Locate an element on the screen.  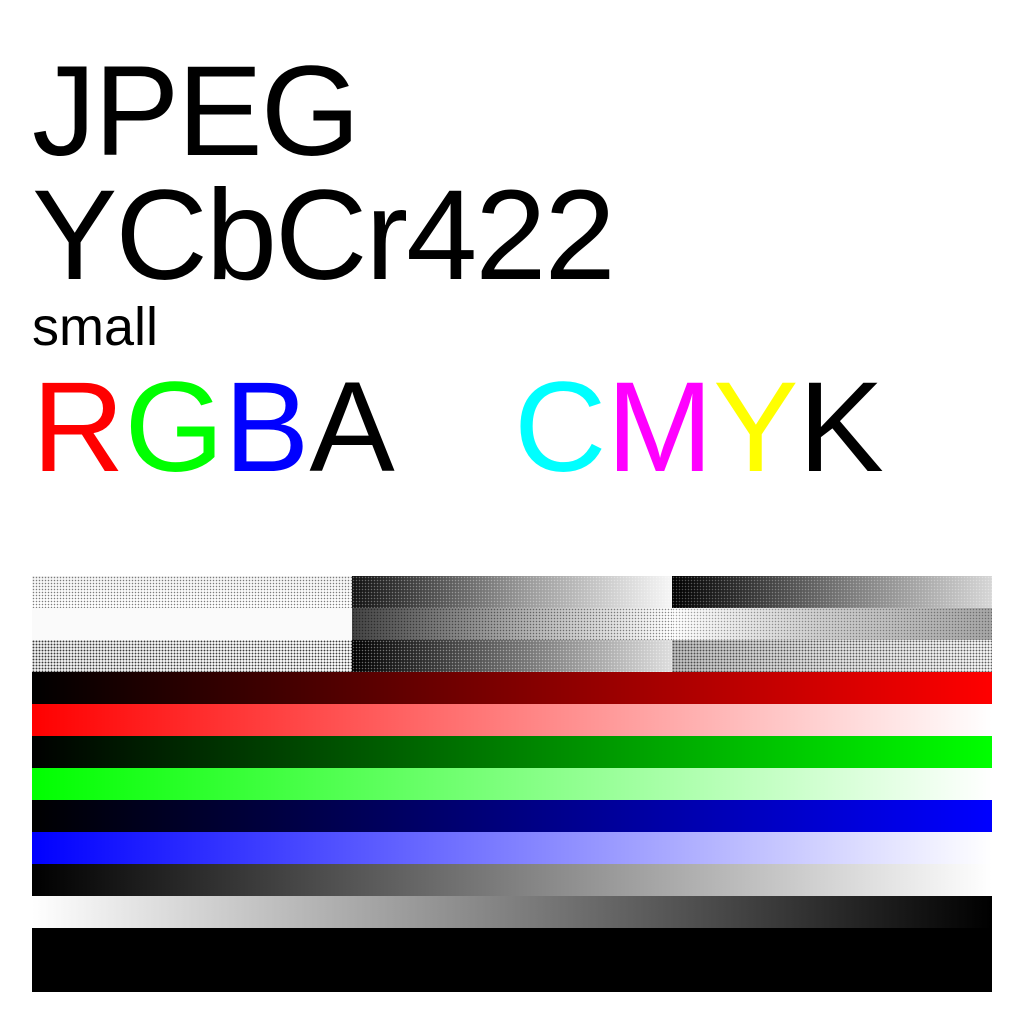
channel-a: A is located at coordinates (352, 427).